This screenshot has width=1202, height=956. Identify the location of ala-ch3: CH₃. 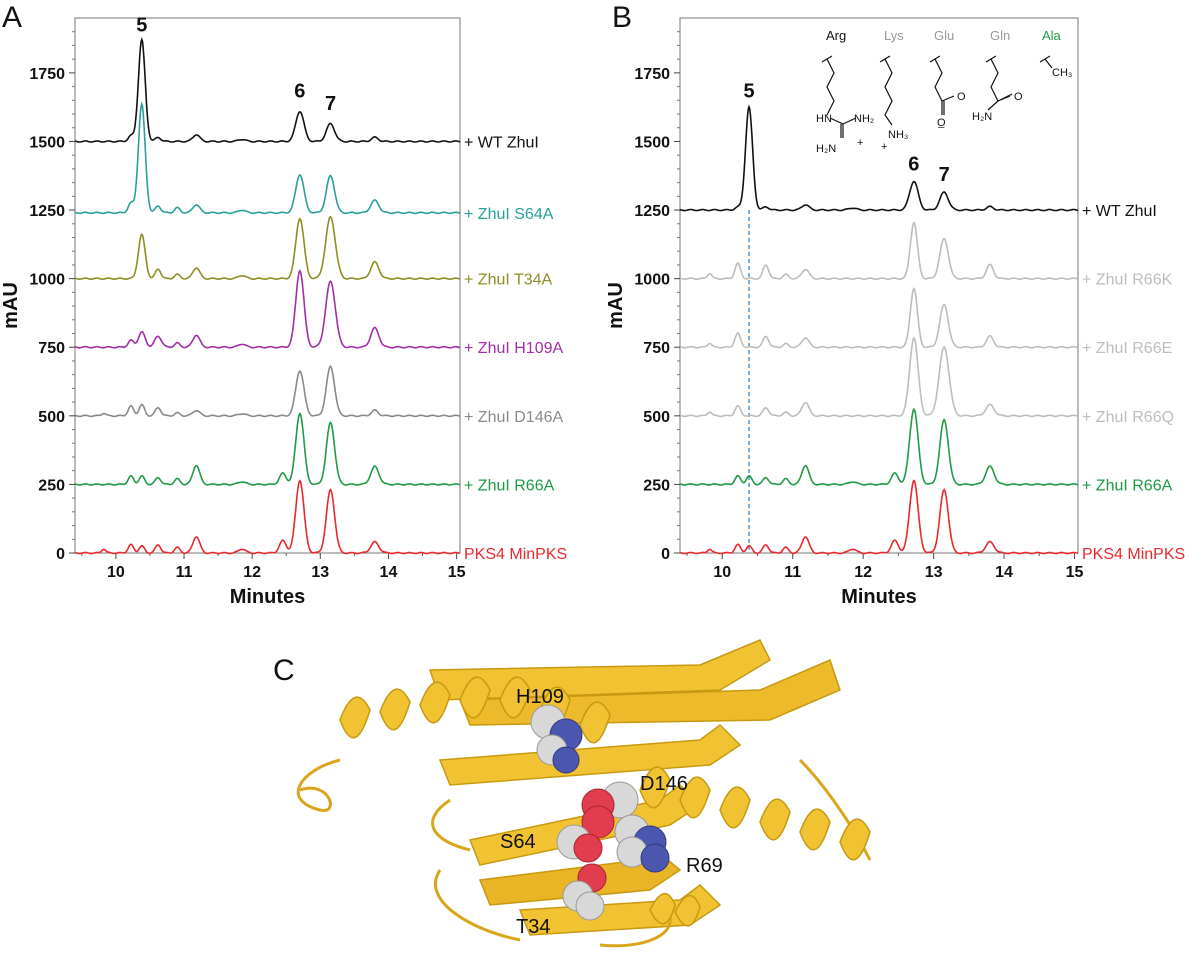
(1062, 73).